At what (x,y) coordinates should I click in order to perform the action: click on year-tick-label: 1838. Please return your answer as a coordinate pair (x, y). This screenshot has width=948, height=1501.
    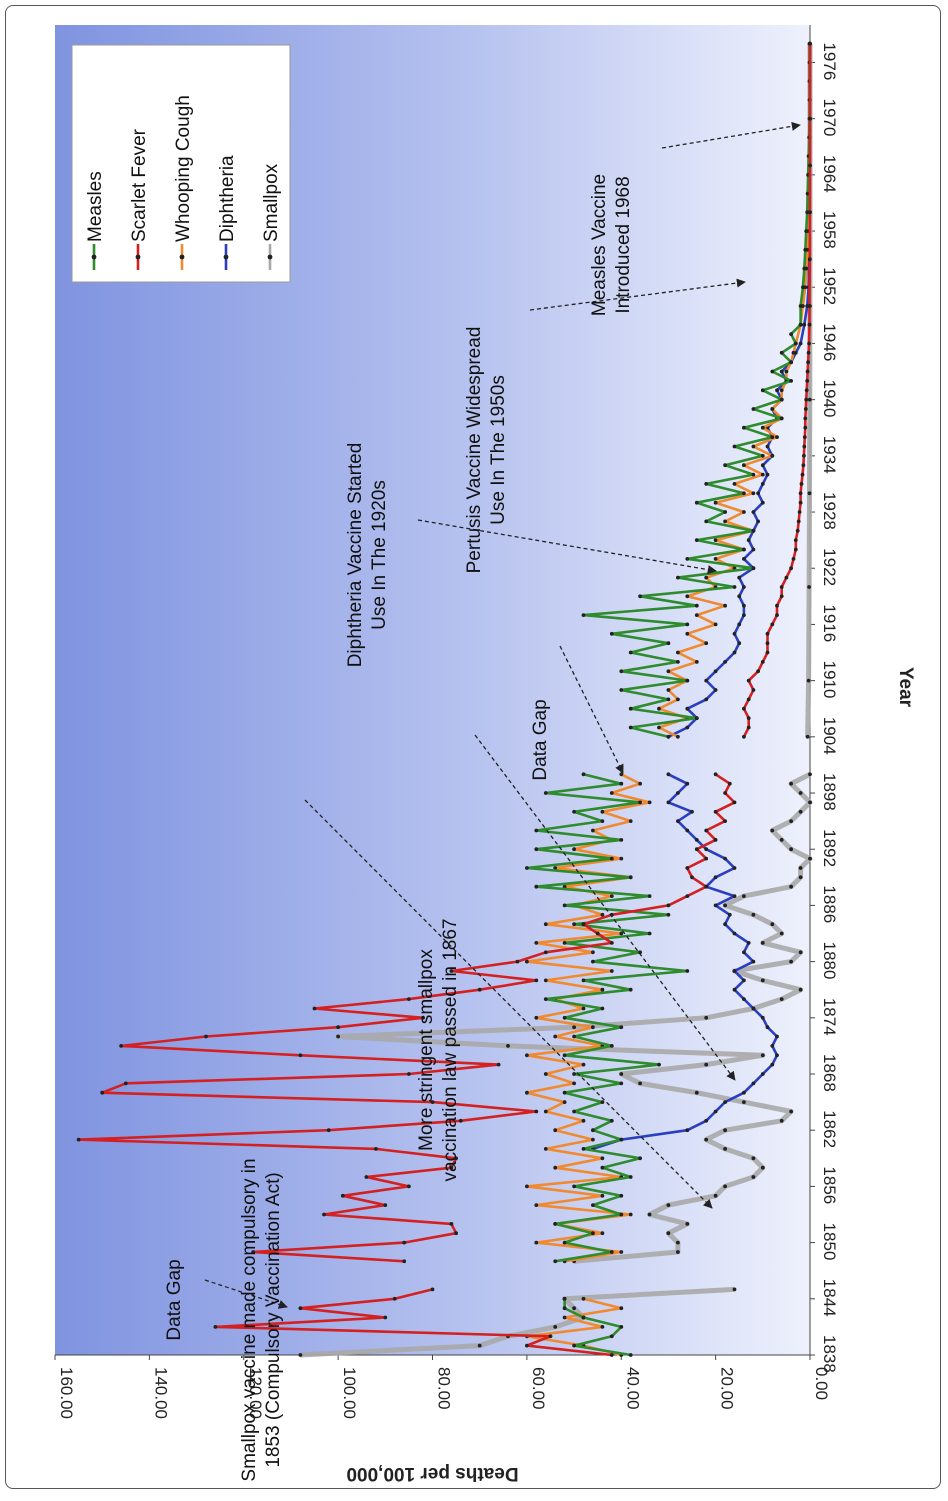
    Looking at the image, I should click on (829, 1354).